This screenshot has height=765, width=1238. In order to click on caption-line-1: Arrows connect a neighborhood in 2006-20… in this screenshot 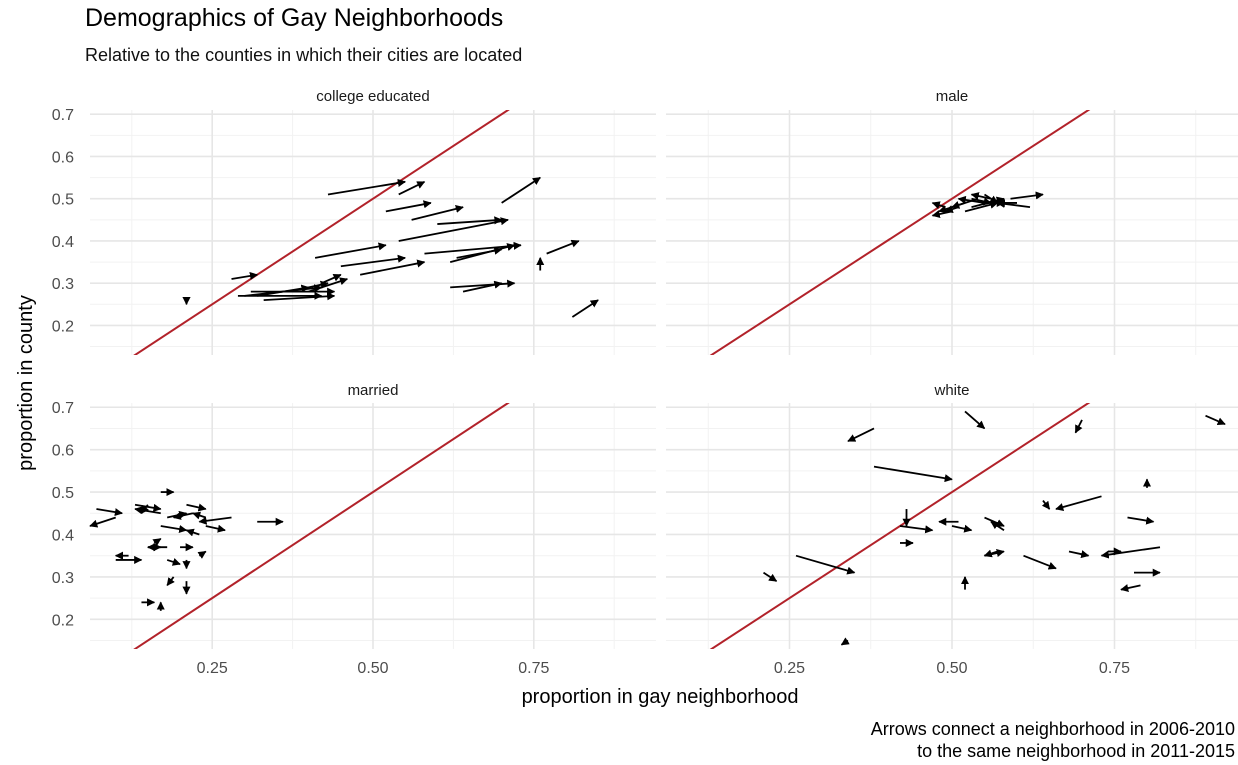, I will do `click(1053, 729)`.